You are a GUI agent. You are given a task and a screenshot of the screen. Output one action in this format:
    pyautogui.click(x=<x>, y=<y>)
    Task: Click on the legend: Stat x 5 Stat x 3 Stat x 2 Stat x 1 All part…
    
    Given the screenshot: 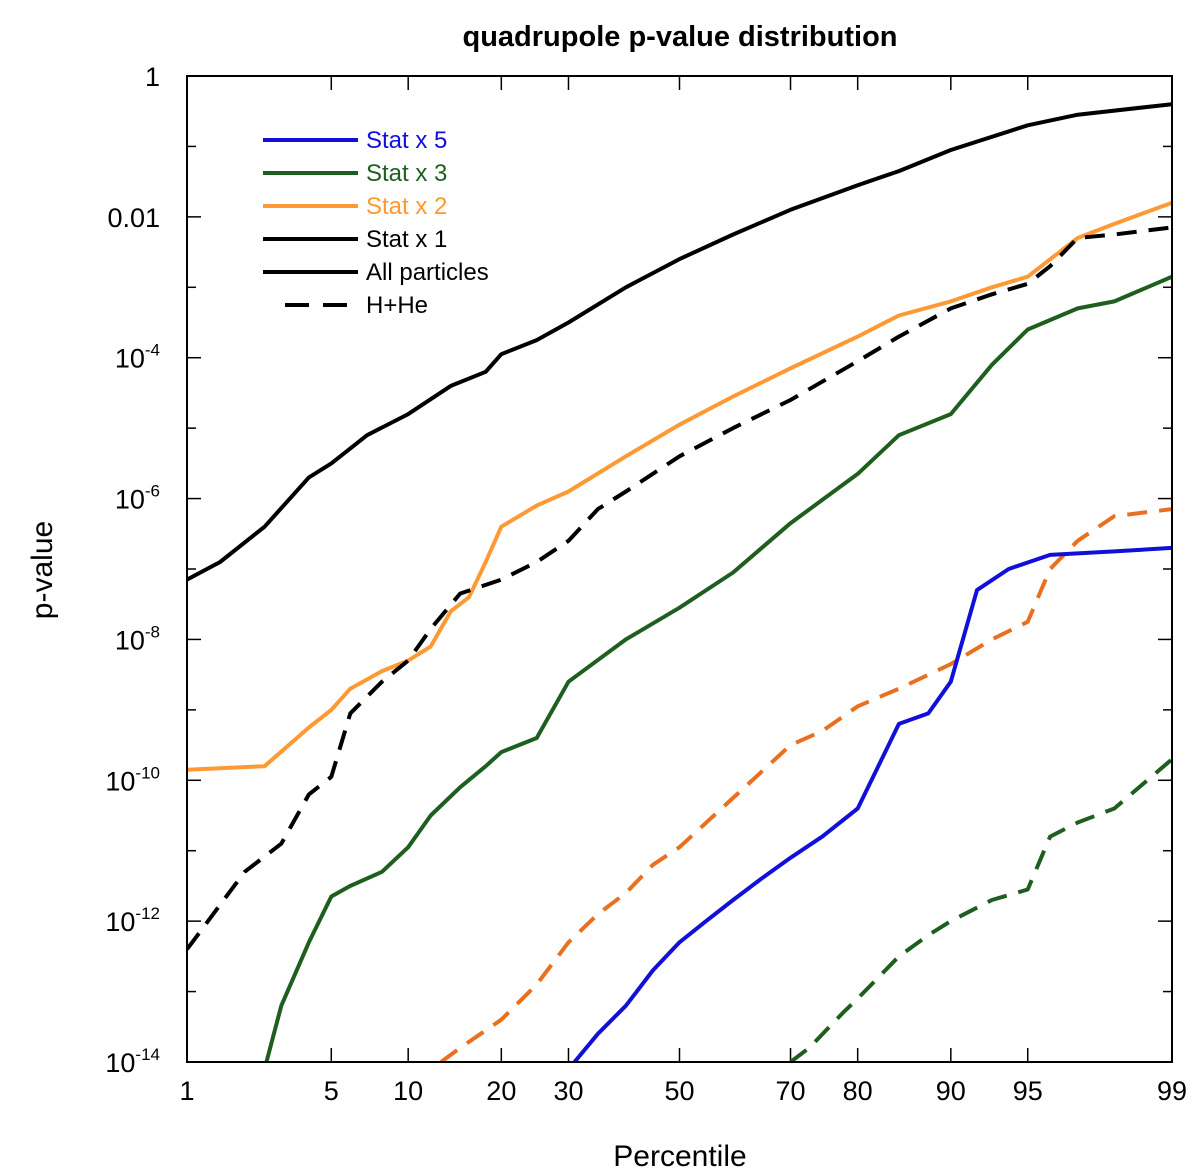 What is the action you would take?
    pyautogui.click(x=376, y=223)
    